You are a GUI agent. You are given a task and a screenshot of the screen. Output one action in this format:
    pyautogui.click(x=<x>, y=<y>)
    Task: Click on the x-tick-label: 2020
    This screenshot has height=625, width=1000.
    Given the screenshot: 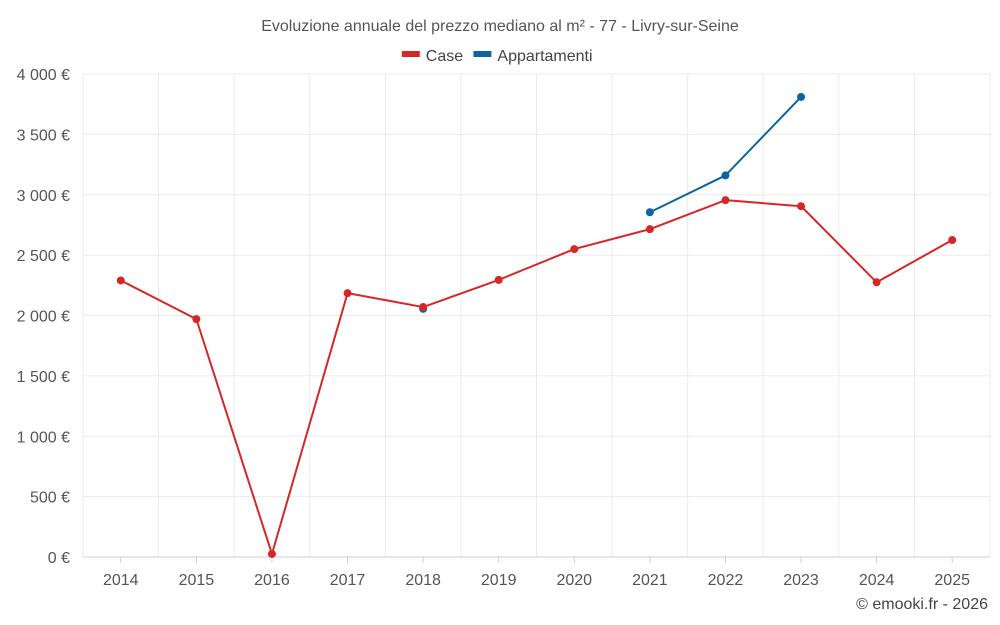 What is the action you would take?
    pyautogui.click(x=574, y=580)
    